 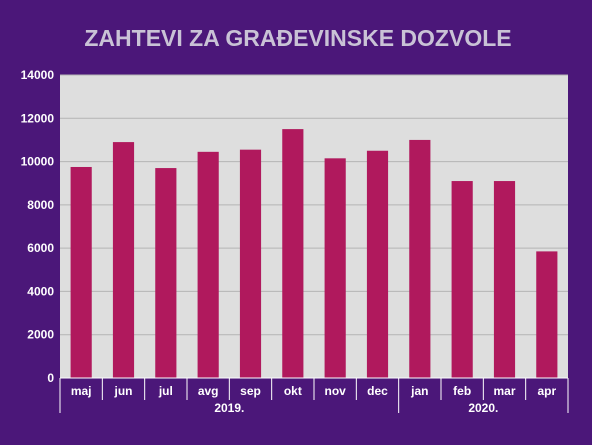 I want to click on y-tick-label: 8000, so click(x=40, y=205).